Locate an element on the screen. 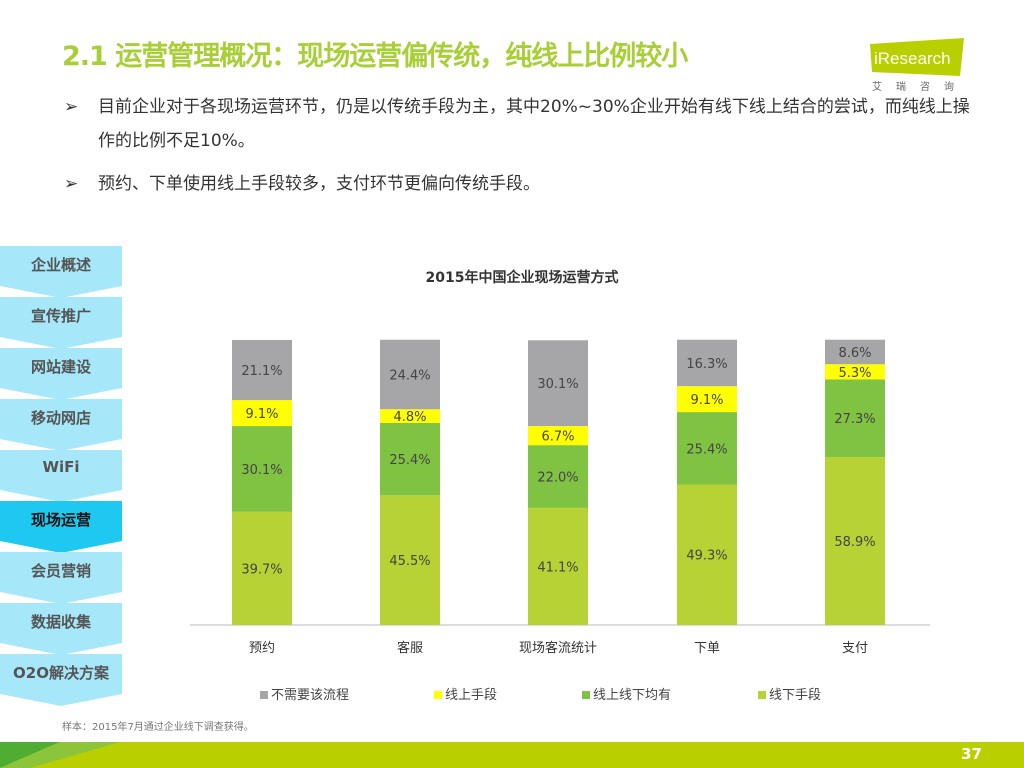 Image resolution: width=1024 pixels, height=768 pixels. nav-item-label: 现场运营 is located at coordinates (60, 520).